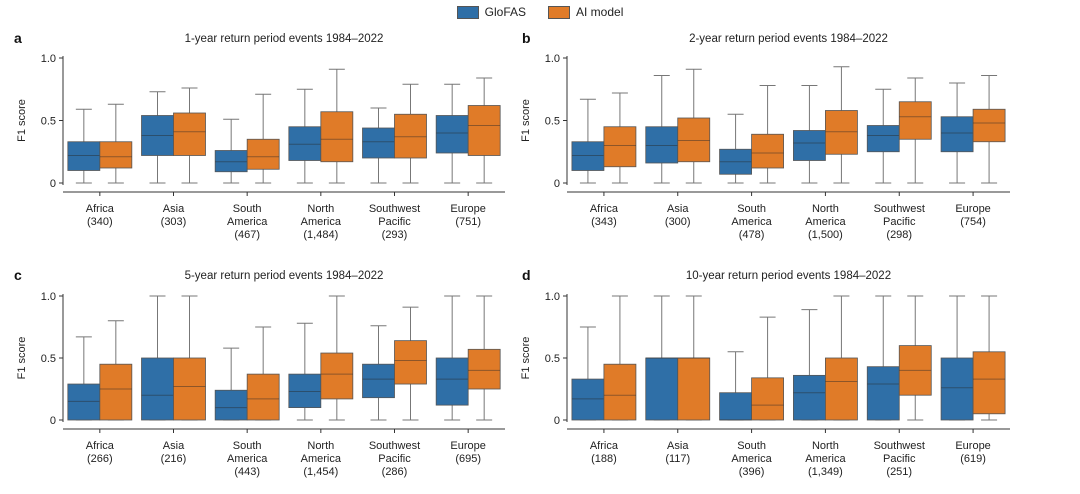 This screenshot has width=1080, height=494. Describe the element at coordinates (337, 376) in the screenshot. I see `box-c-3-ai-model` at that location.